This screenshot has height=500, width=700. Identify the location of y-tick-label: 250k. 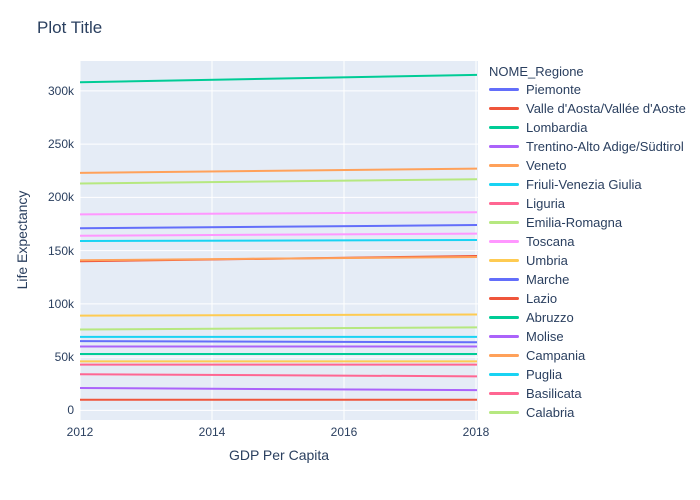
(60, 144).